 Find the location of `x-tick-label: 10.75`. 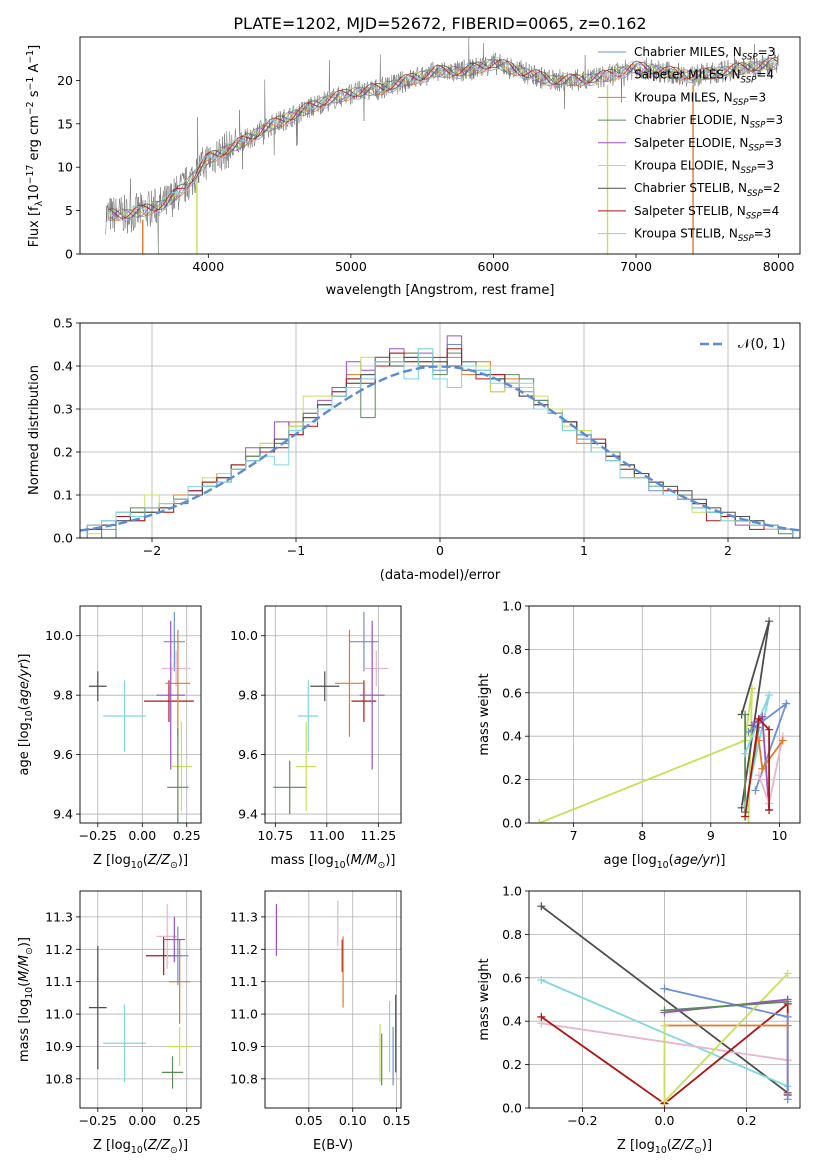

x-tick-label: 10.75 is located at coordinates (275, 835).